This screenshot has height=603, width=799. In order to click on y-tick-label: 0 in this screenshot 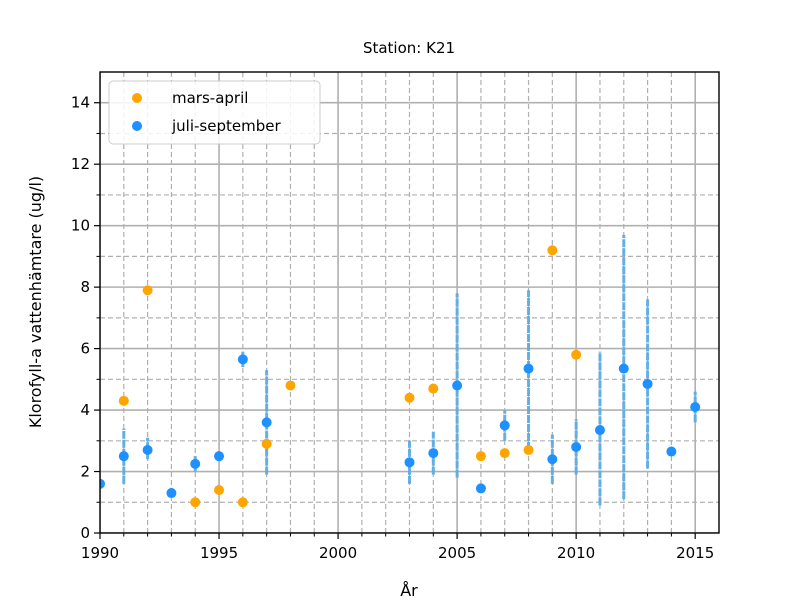, I will do `click(85, 533)`.